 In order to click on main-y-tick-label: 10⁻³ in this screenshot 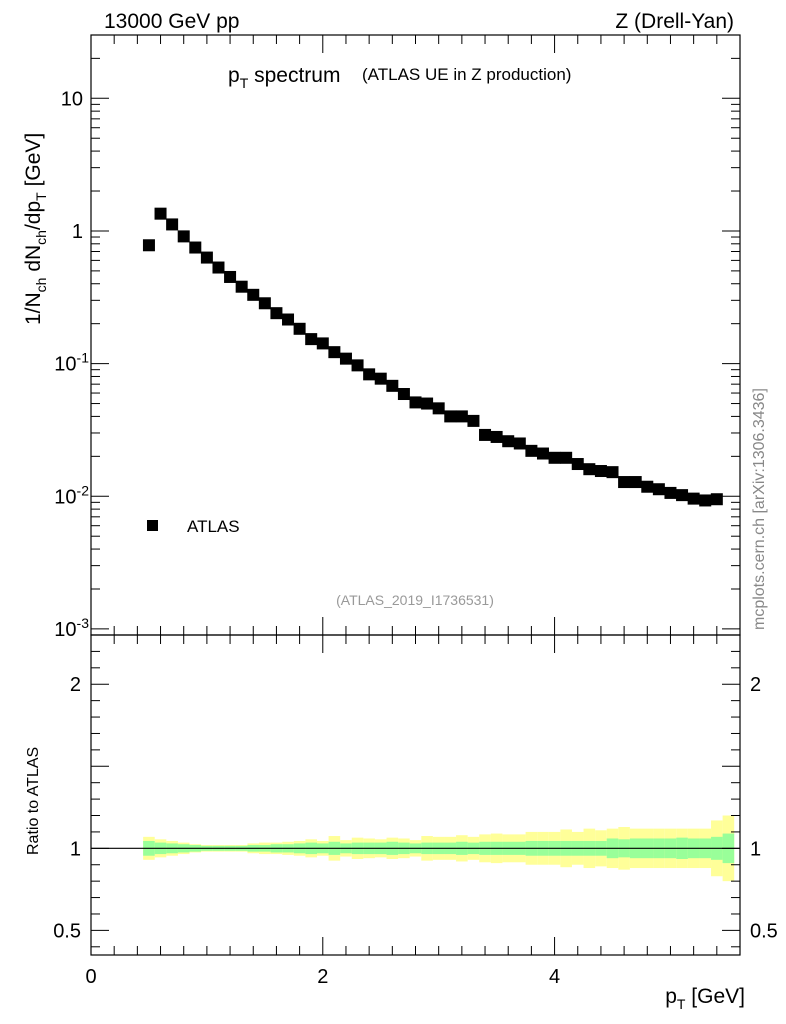, I will do `click(71, 628)`.